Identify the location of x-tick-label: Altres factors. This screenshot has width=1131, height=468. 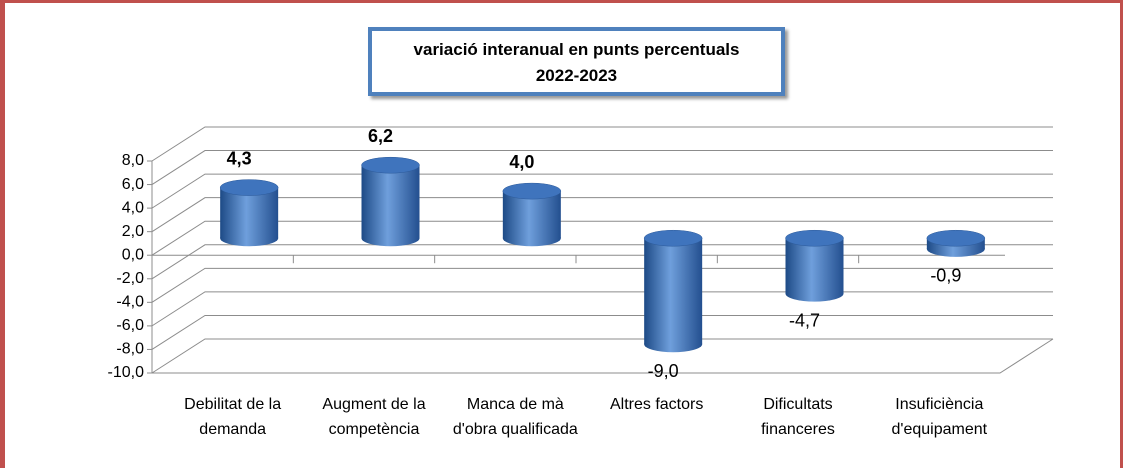
(656, 404).